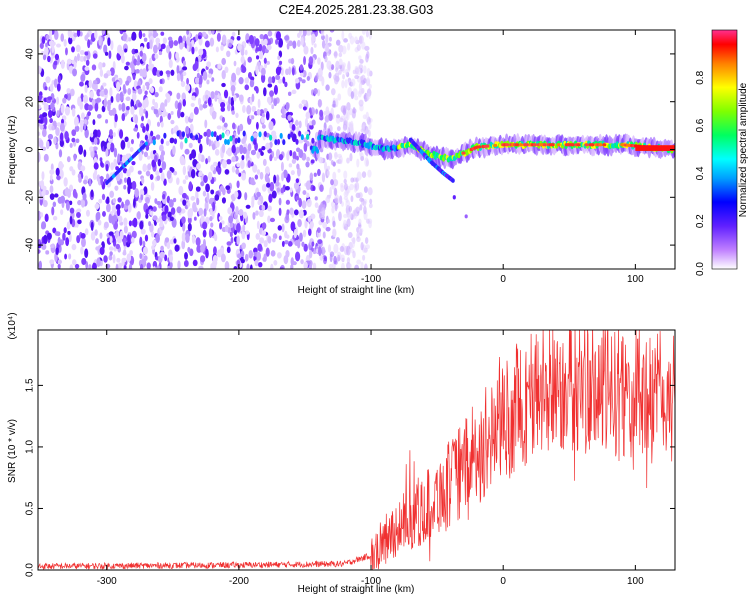 The width and height of the screenshot is (750, 600). What do you see at coordinates (12, 451) in the screenshot?
I see `bottom-ylabel: SNR (10 * v/v)` at bounding box center [12, 451].